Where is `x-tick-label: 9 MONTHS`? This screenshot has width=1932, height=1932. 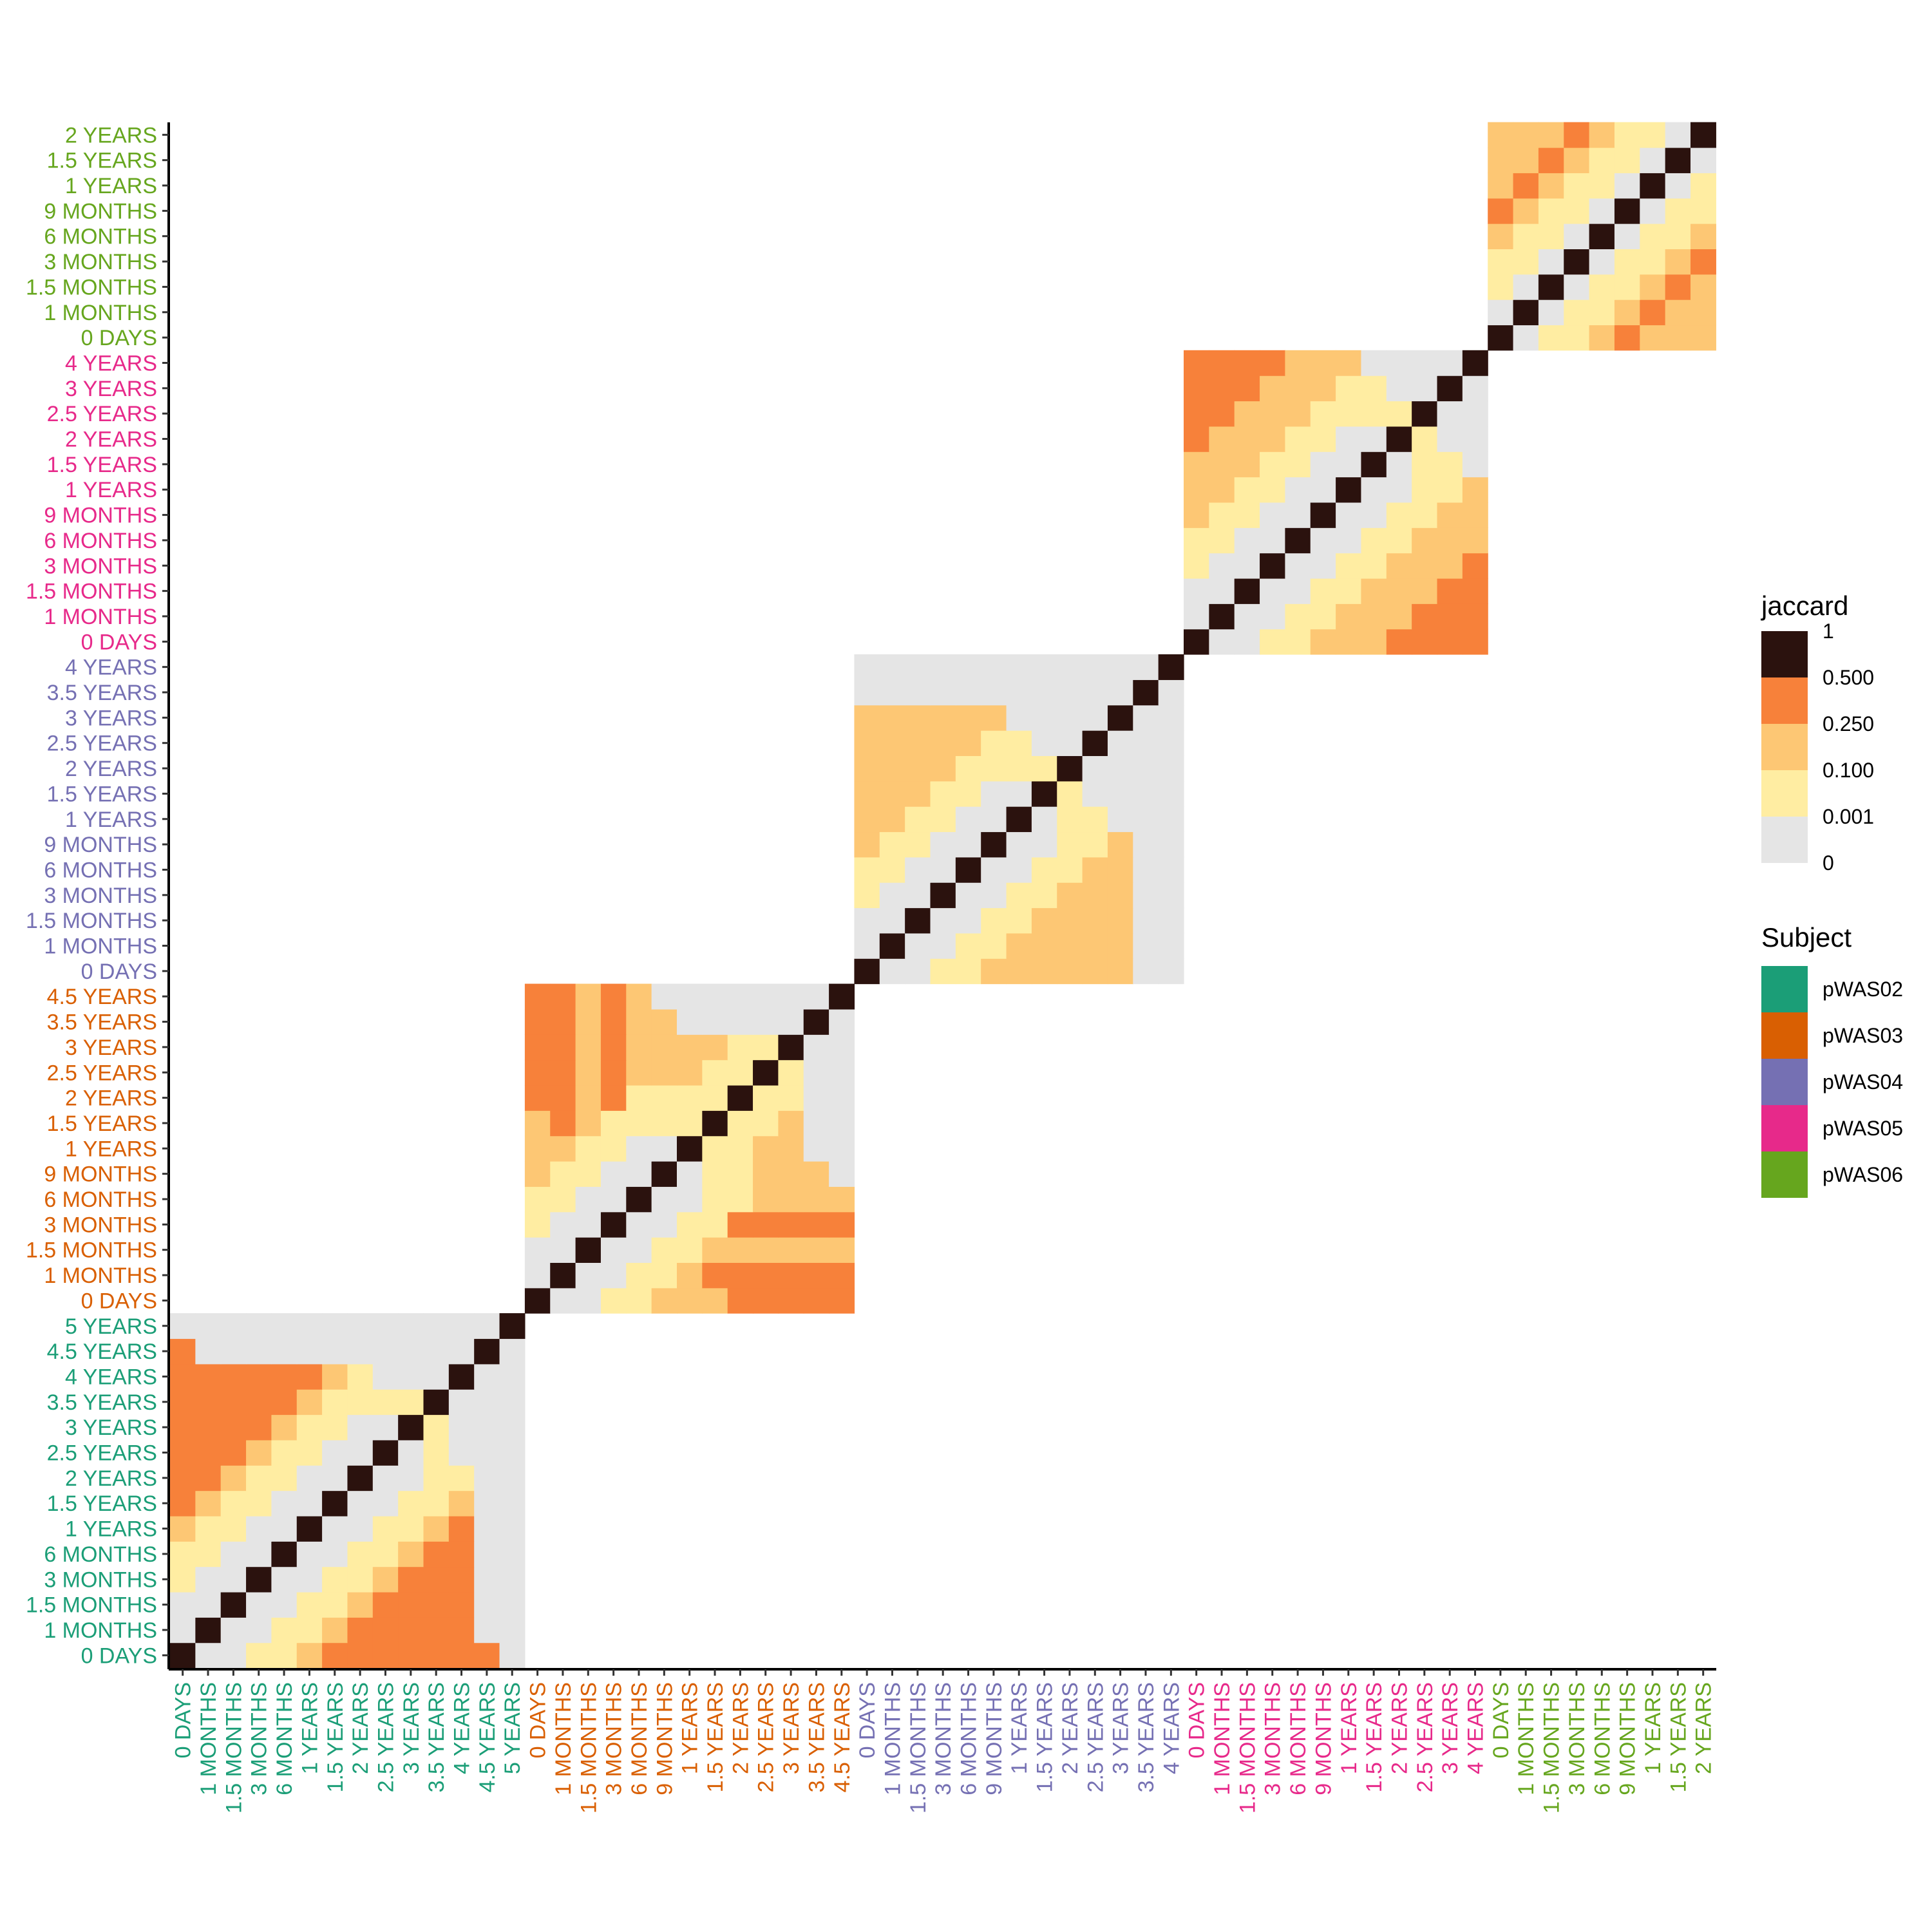
x-tick-label: 9 MONTHS is located at coordinates (995, 1739).